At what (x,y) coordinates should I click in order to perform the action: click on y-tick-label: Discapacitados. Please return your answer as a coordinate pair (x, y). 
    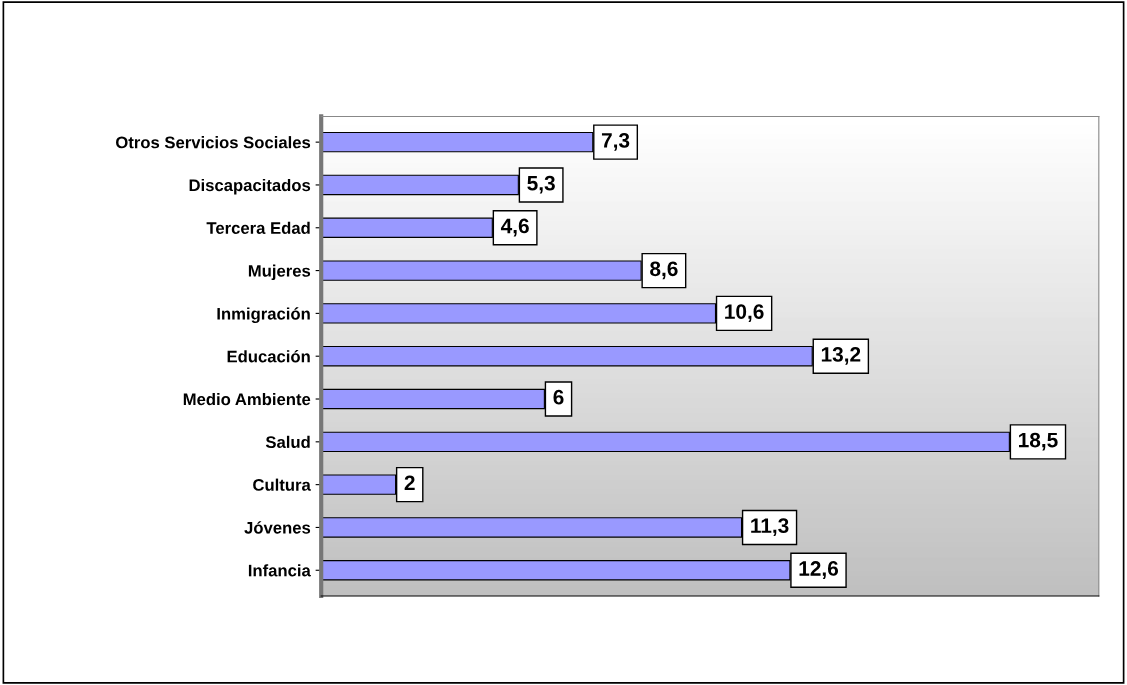
    Looking at the image, I should click on (250, 186).